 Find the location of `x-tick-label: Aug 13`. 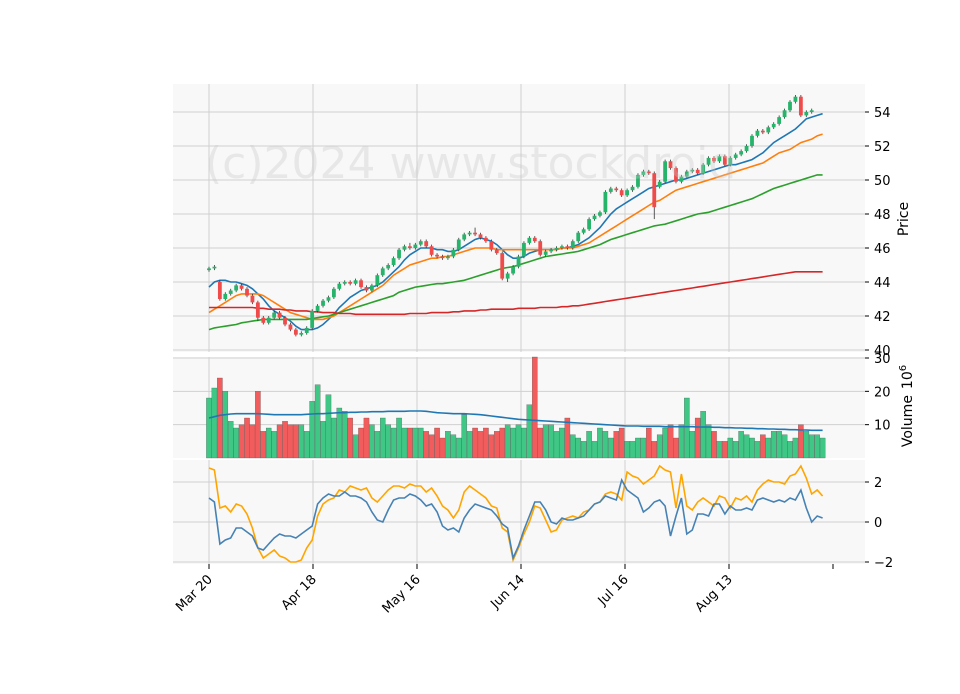

x-tick-label: Aug 13 is located at coordinates (714, 593).